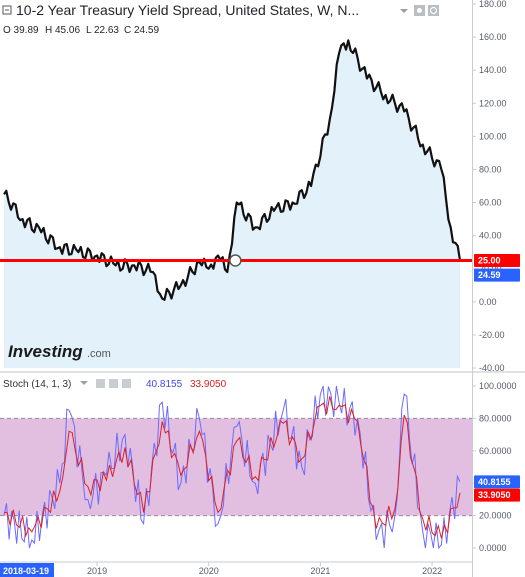  I want to click on time-tick-label: 2021, so click(320, 571).